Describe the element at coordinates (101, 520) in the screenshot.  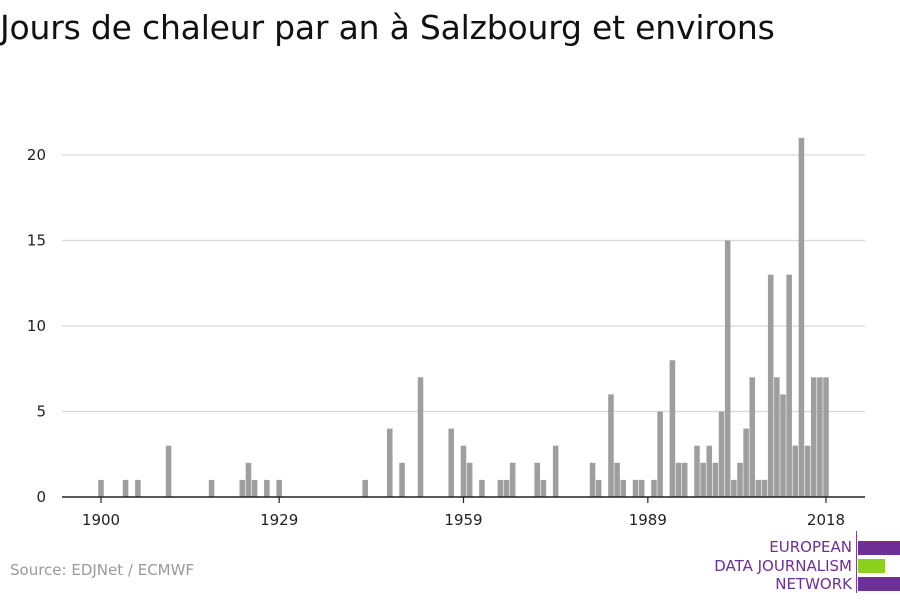
I see `x-tick-label: 1900` at that location.